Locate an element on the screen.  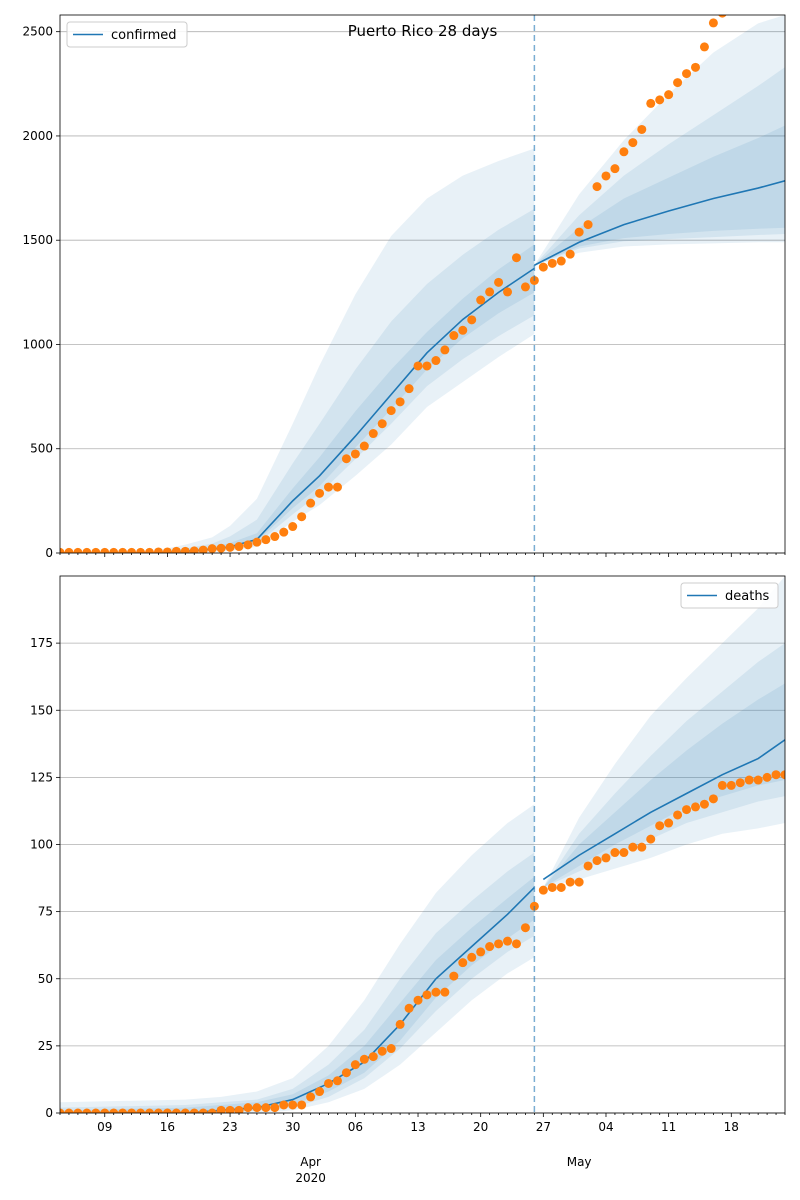
x-month-label: May is located at coordinates (579, 1162).